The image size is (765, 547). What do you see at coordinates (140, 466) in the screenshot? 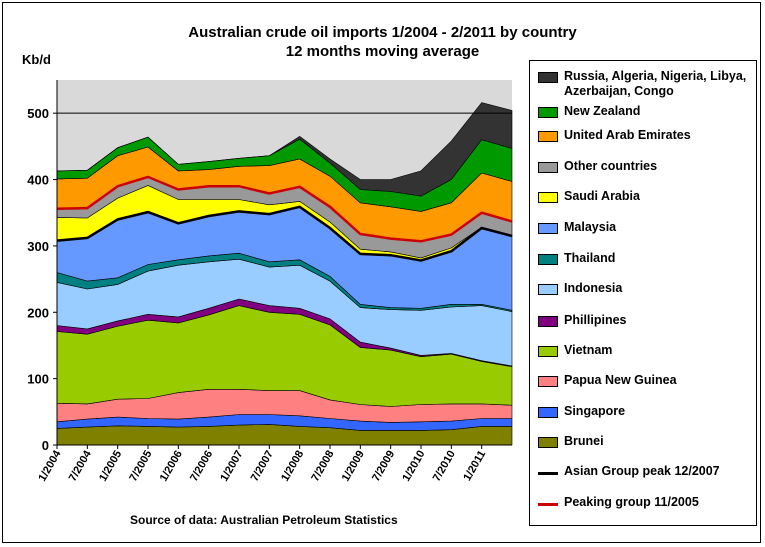
I see `x-tick-label: 7/2005` at bounding box center [140, 466].